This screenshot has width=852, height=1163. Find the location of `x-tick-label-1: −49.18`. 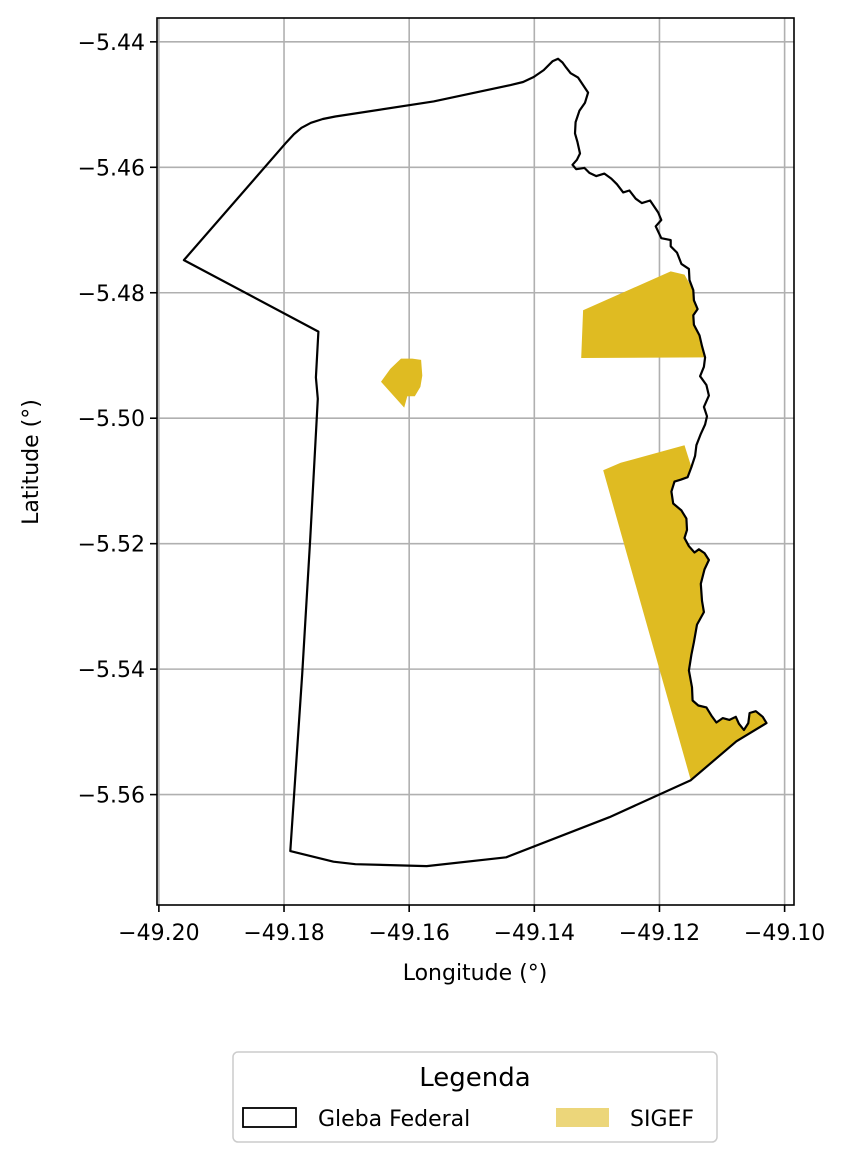

x-tick-label-1: −49.18 is located at coordinates (283, 933).